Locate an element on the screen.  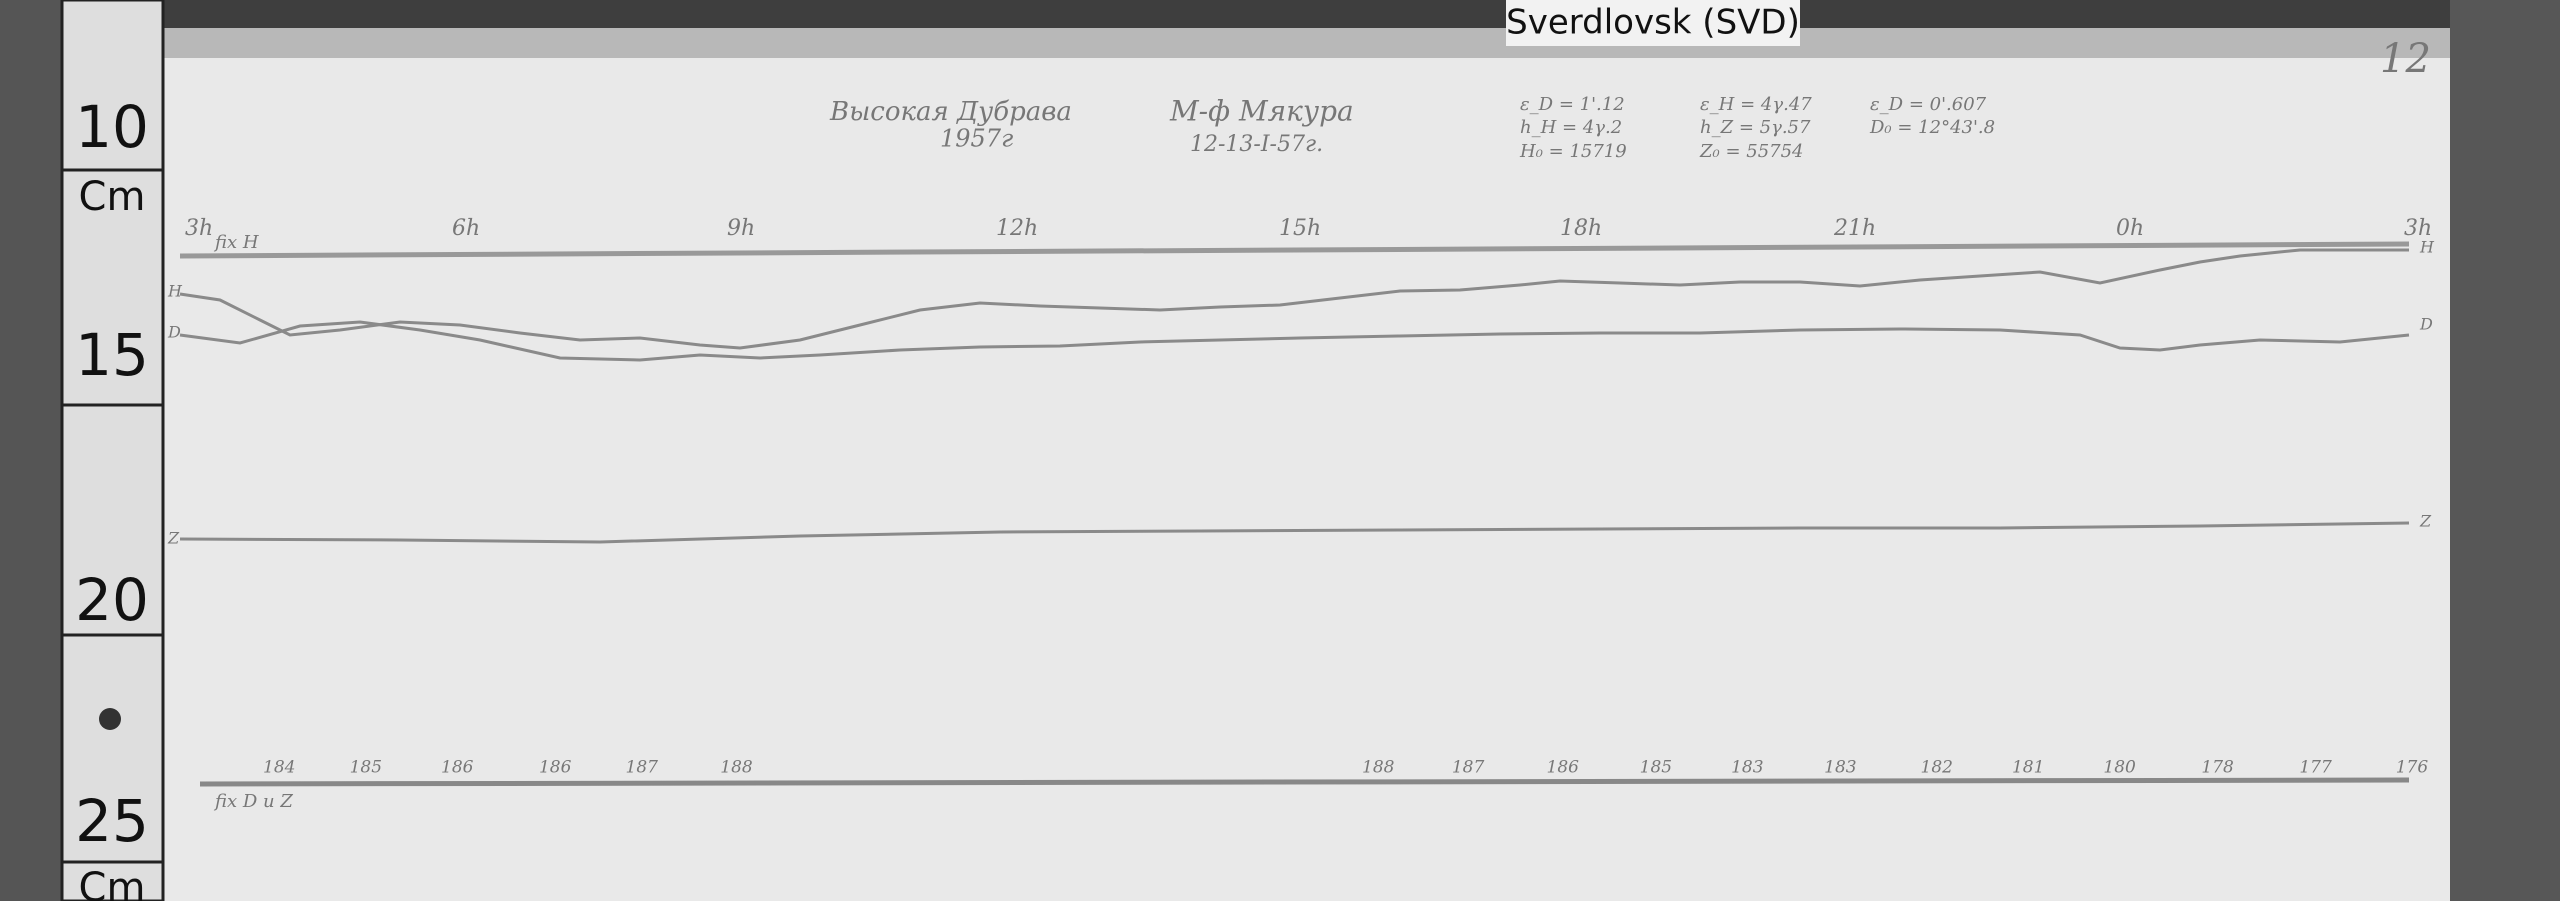
wood-left is located at coordinates (31, 450).